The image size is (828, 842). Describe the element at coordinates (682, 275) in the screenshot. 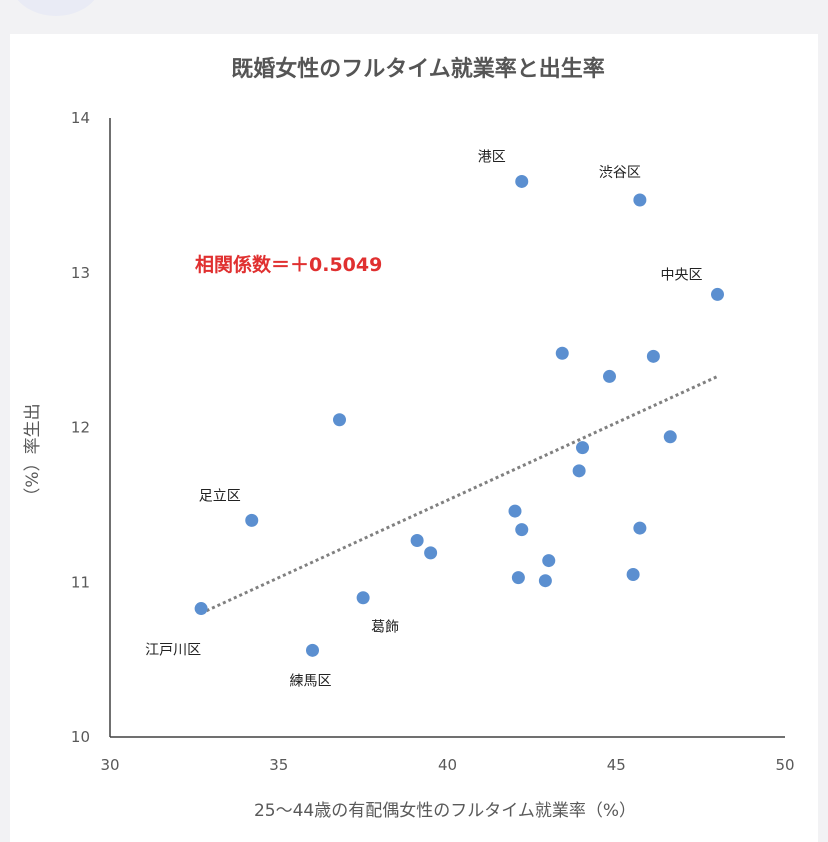

I see `data-point-label: 中央区` at that location.